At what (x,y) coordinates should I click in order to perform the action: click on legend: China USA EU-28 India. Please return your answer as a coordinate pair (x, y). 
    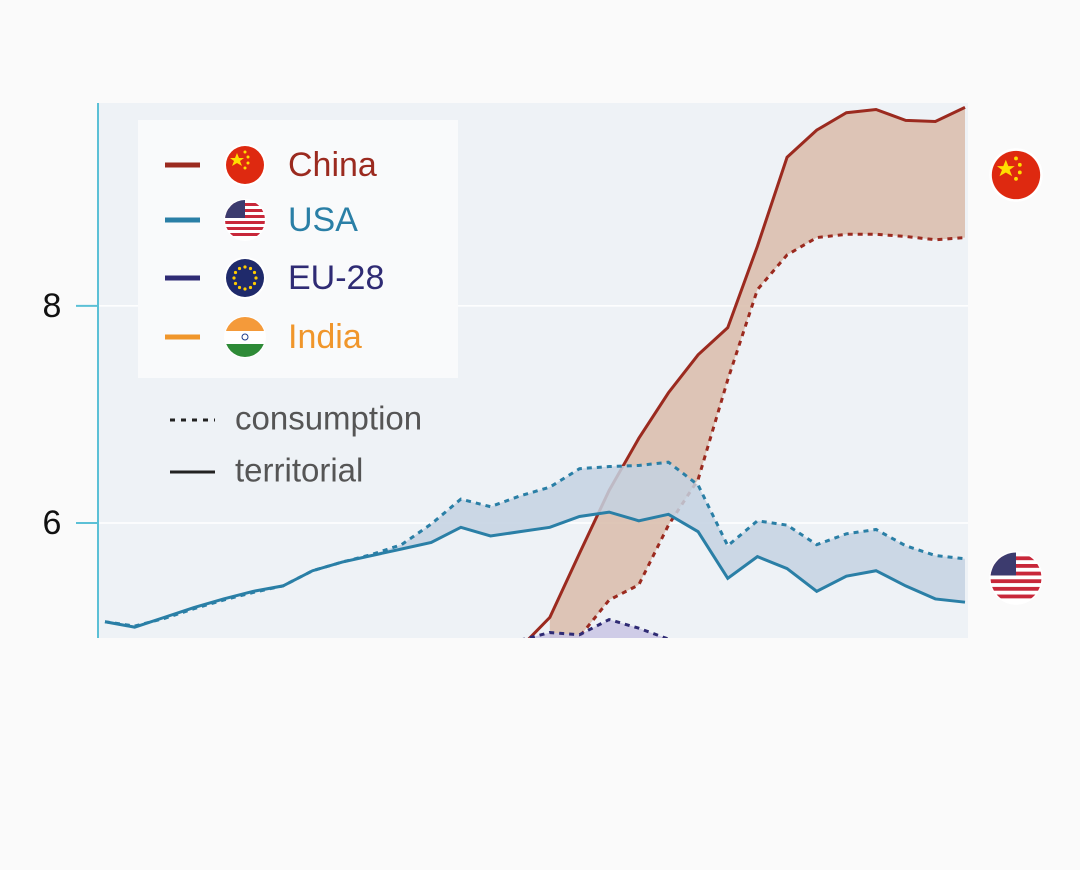
    Looking at the image, I should click on (274, 251).